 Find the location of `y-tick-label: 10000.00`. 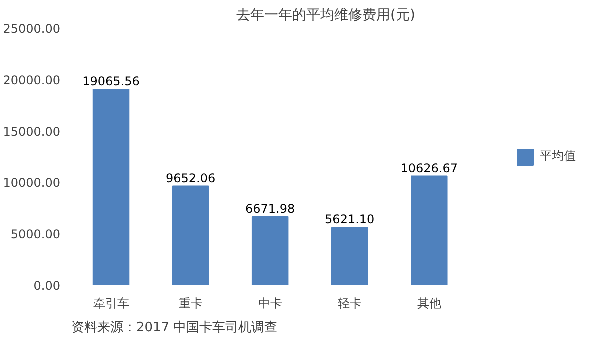

y-tick-label: 10000.00 is located at coordinates (32, 183).